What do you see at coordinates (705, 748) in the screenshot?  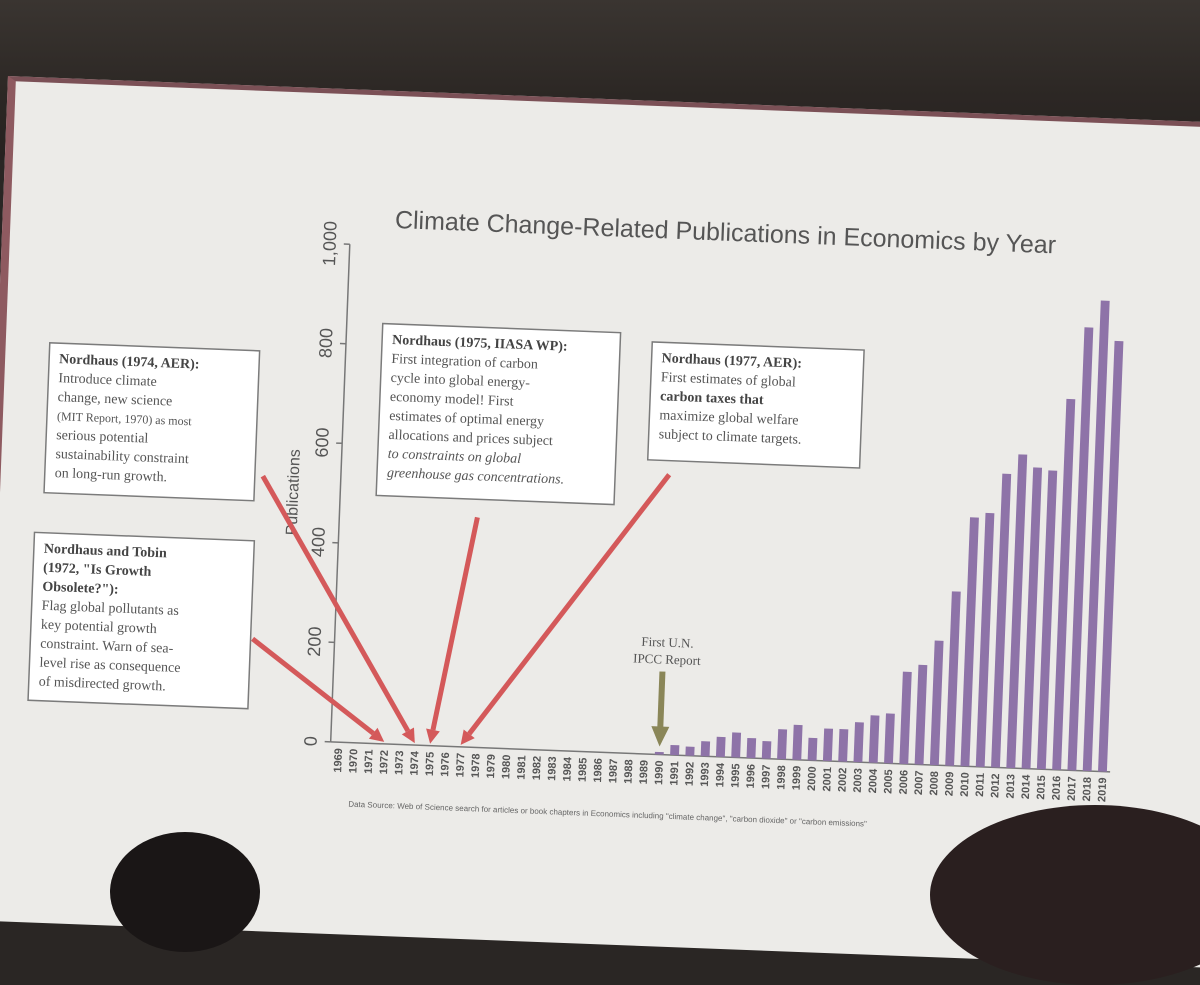 I see `bar-1993` at bounding box center [705, 748].